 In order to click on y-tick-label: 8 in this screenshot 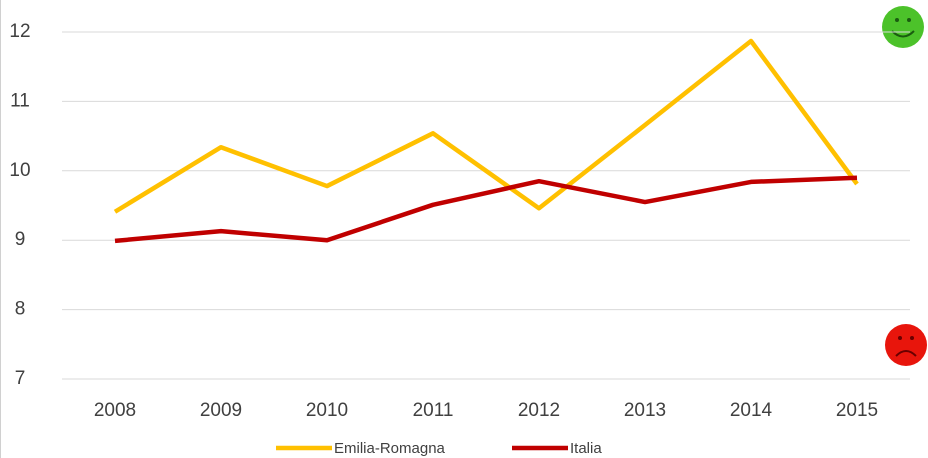, I will do `click(20, 309)`.